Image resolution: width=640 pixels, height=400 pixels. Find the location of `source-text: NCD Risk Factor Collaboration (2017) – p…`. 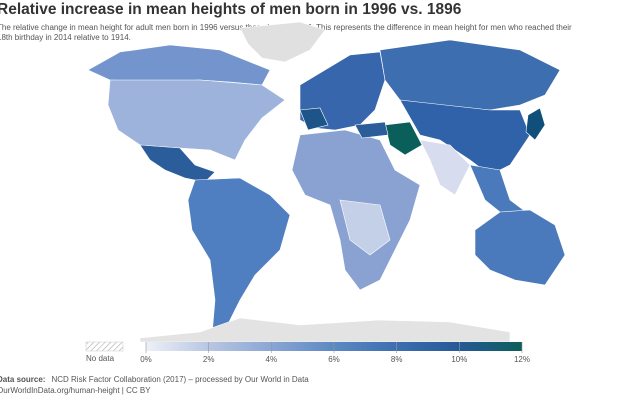

source-text: NCD Risk Factor Collaboration (2017) – p… is located at coordinates (180, 379).